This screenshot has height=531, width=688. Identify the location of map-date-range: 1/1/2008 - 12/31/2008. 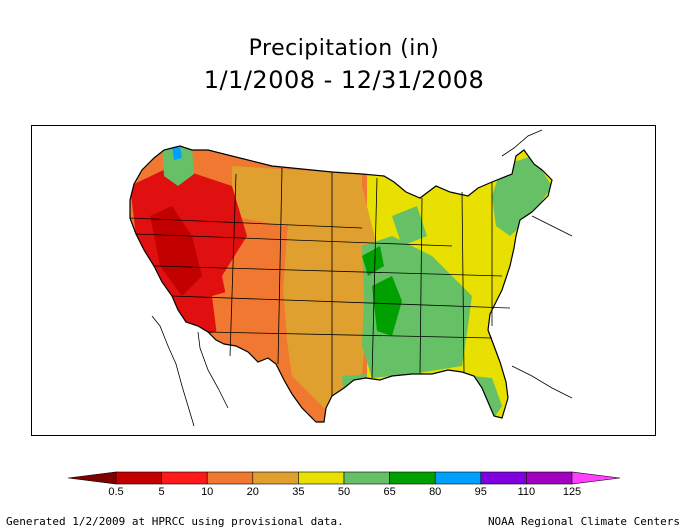
(344, 80).